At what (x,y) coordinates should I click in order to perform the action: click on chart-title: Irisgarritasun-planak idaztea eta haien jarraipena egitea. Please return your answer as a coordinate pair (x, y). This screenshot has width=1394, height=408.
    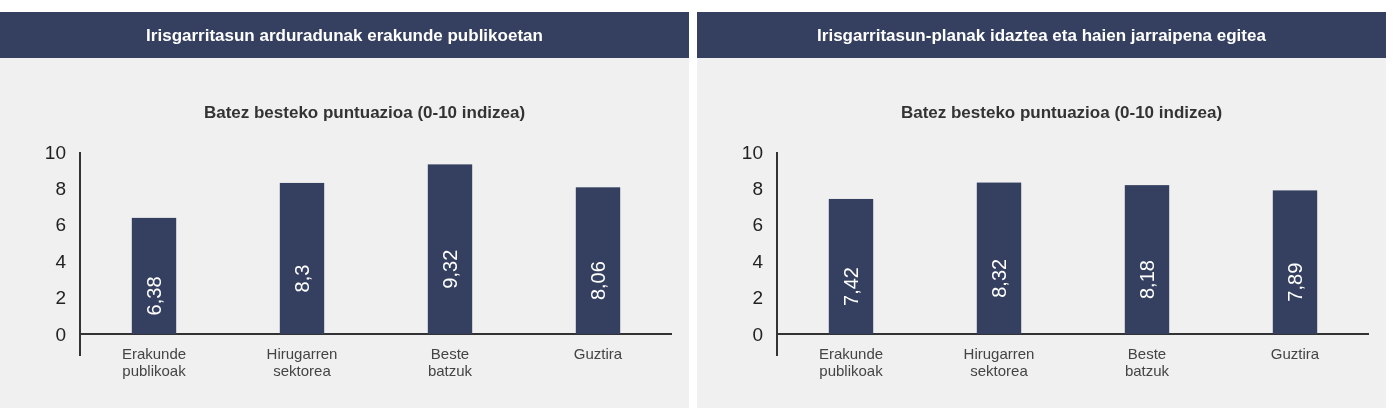
    Looking at the image, I should click on (1042, 35).